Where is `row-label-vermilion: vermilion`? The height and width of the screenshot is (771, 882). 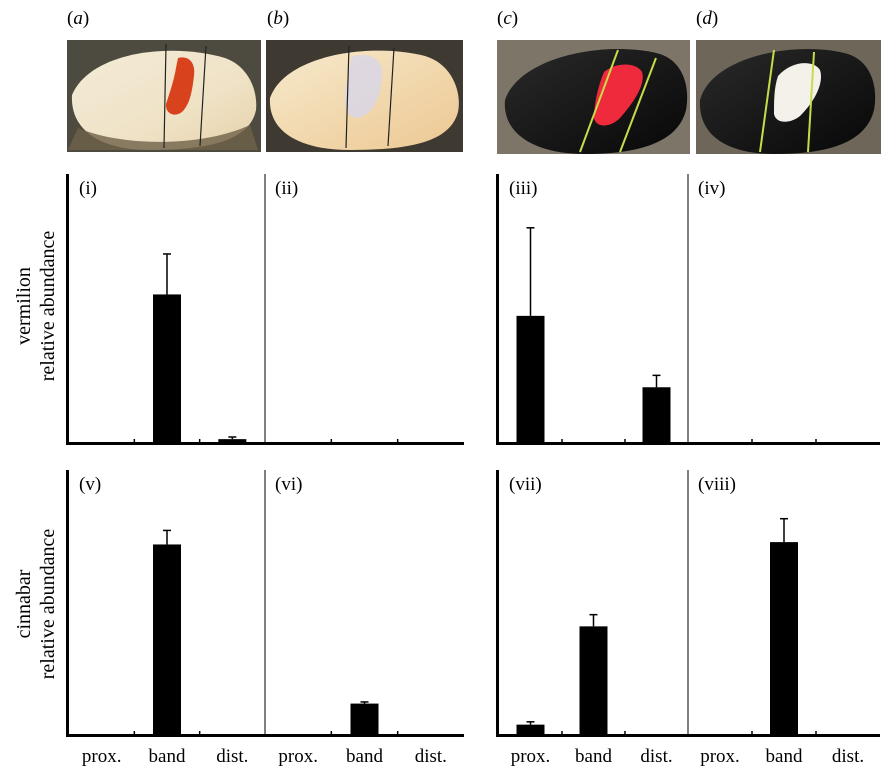 row-label-vermilion: vermilion is located at coordinates (24, 306).